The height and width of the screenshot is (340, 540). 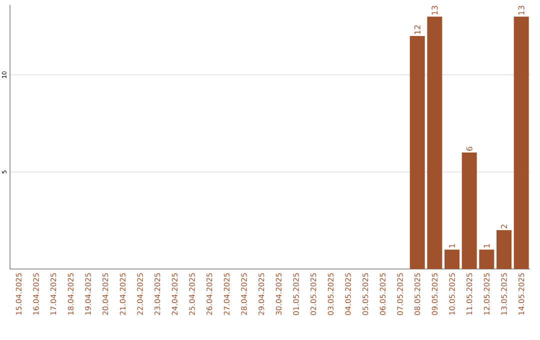 What do you see at coordinates (504, 226) in the screenshot?
I see `data-label: 2` at bounding box center [504, 226].